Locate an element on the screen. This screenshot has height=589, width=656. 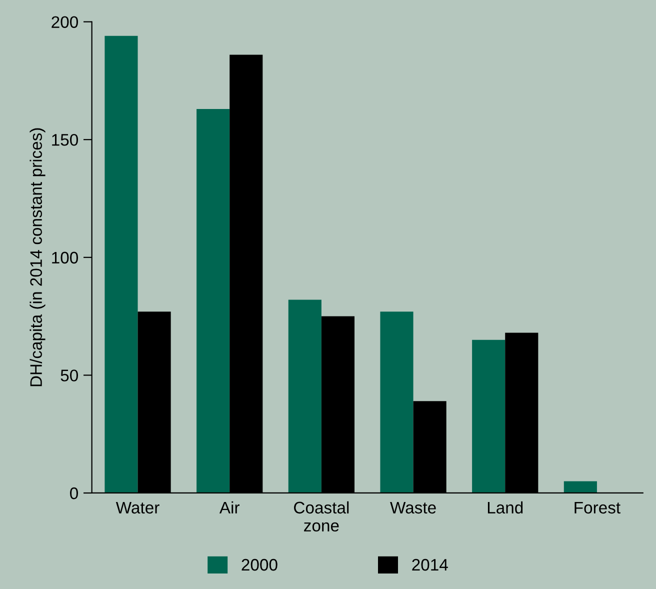
legend-label: 2014 is located at coordinates (430, 564).